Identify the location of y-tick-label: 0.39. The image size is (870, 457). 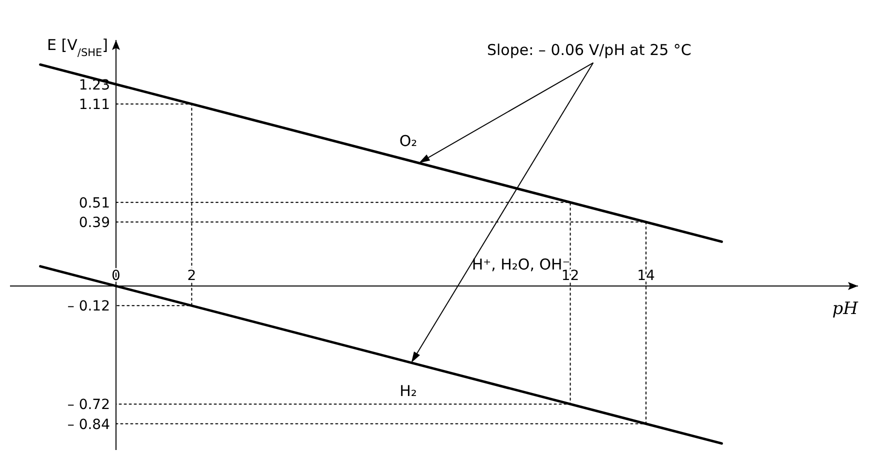
(94, 223).